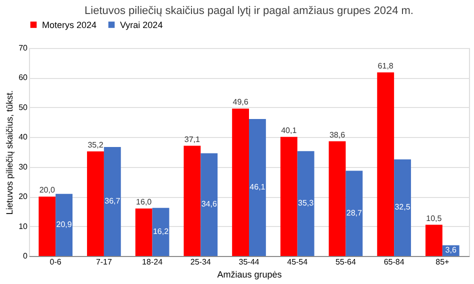 The width and height of the screenshot is (474, 284). Describe the element at coordinates (289, 130) in the screenshot. I see `data-label: 40,1` at that location.